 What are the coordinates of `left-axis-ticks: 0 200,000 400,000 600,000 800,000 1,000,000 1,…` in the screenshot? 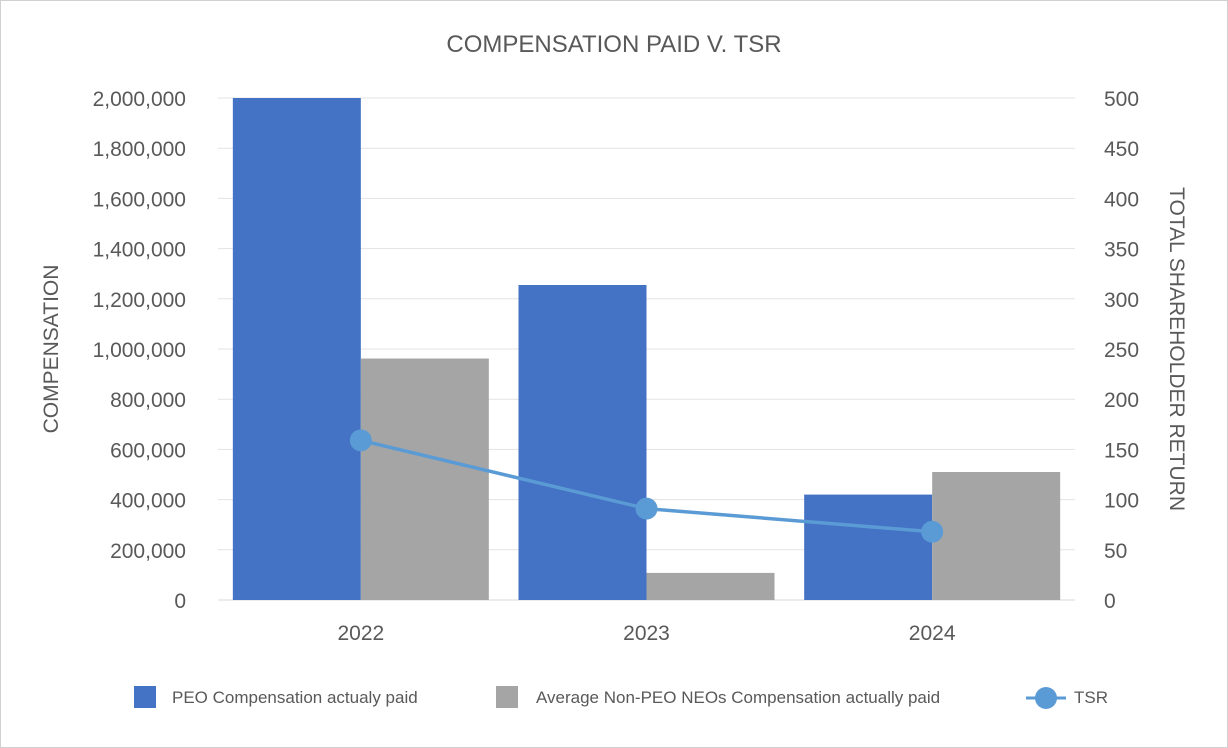 It's located at (139, 350).